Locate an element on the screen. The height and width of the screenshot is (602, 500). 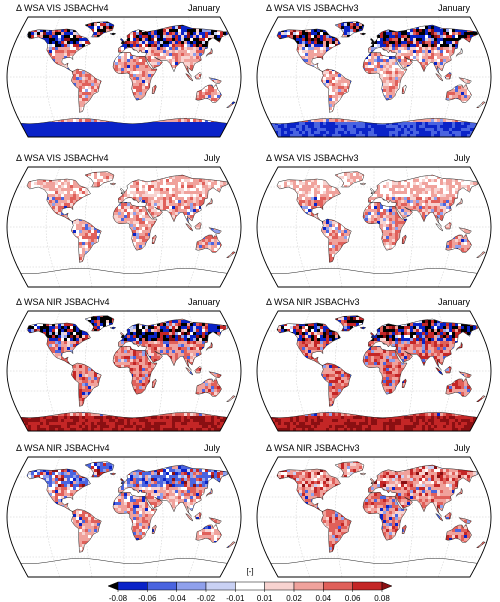
colorbar-swatches is located at coordinates (250, 586).